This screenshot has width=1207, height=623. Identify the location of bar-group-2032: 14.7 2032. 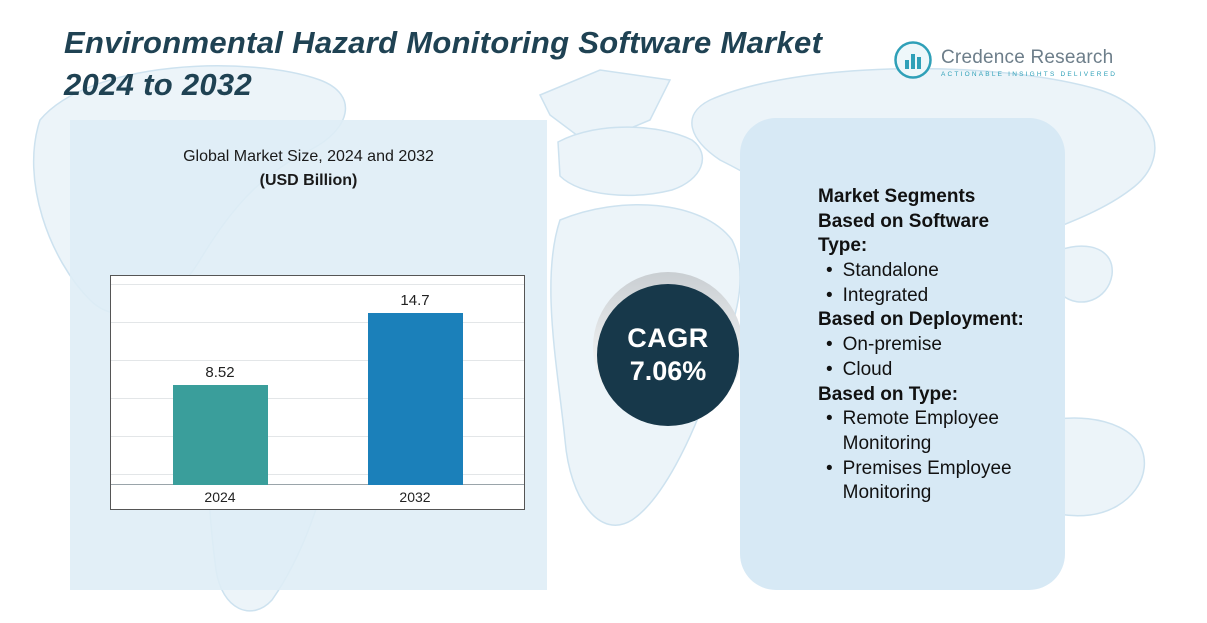
(415, 392).